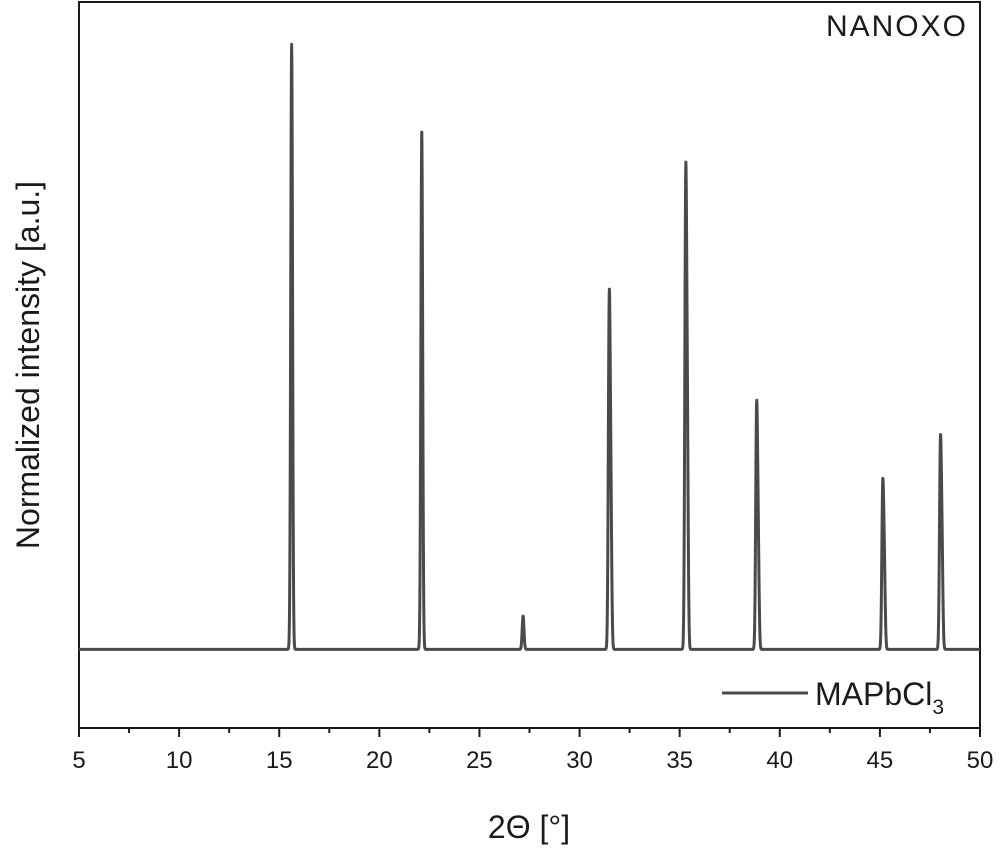 This screenshot has width=1000, height=852. Describe the element at coordinates (279, 760) in the screenshot. I see `x-tick-label: 15` at that location.